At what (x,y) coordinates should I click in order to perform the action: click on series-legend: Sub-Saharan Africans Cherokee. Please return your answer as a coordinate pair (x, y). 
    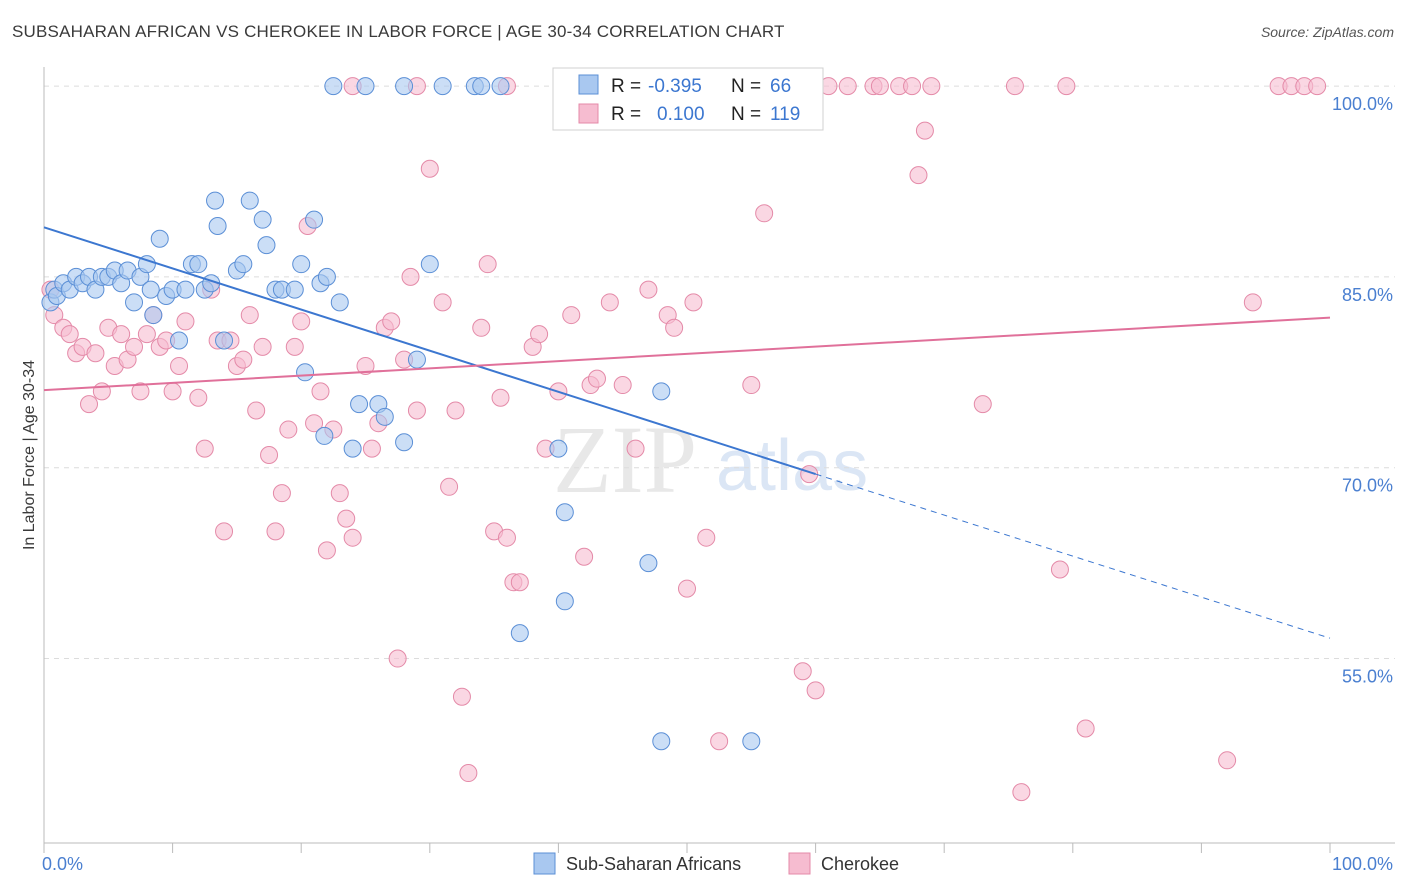
    Looking at the image, I should click on (716, 863).